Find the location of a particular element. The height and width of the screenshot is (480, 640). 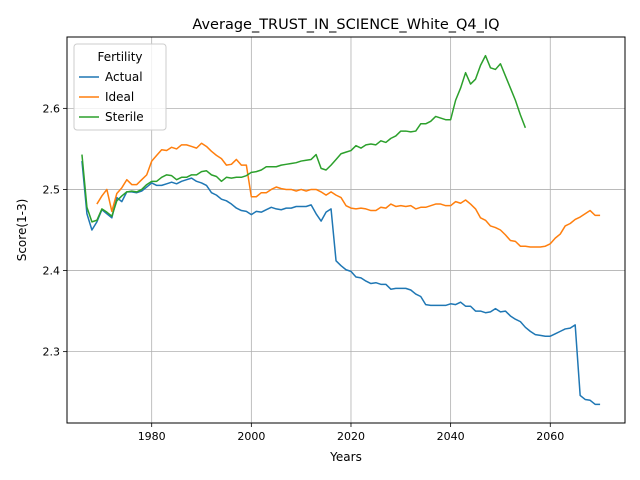

x-axis-ticks: 1980 2000 2020 2040 2060 is located at coordinates (351, 433).